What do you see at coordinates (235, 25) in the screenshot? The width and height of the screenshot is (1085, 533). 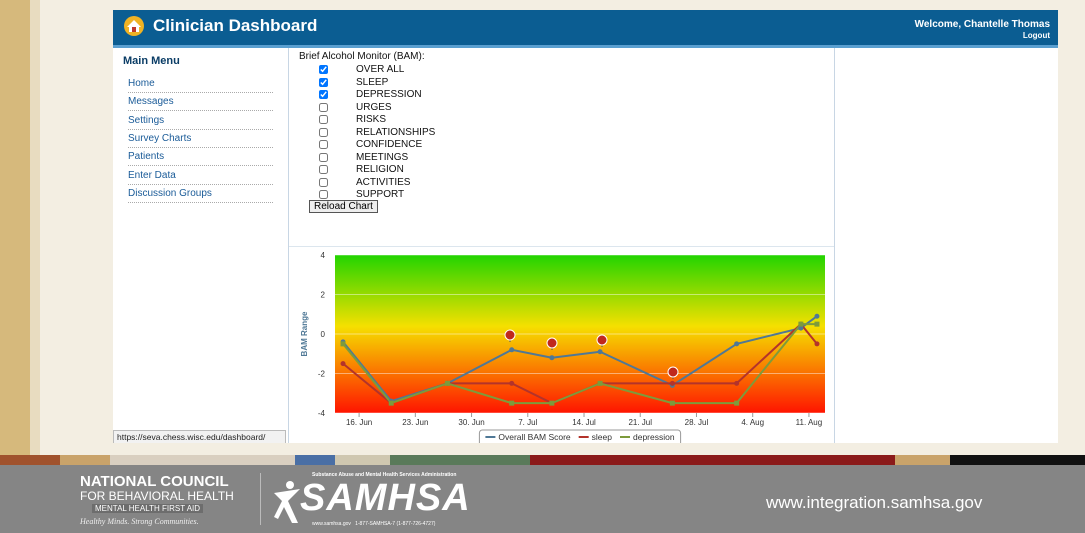 I see `header-title: Clinician Dashboard` at bounding box center [235, 25].